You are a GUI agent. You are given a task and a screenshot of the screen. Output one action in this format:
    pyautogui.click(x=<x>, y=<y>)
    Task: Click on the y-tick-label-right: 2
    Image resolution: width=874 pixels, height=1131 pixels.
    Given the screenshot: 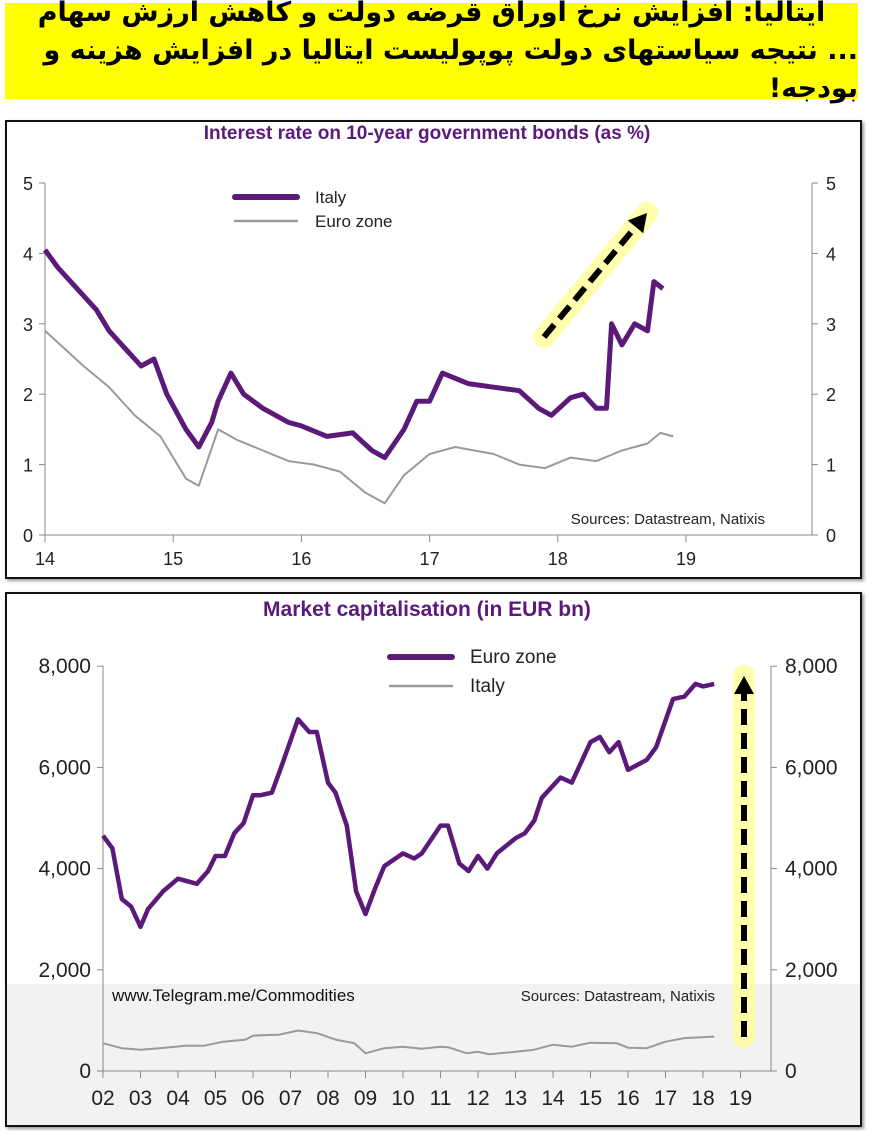 What is the action you would take?
    pyautogui.click(x=831, y=395)
    